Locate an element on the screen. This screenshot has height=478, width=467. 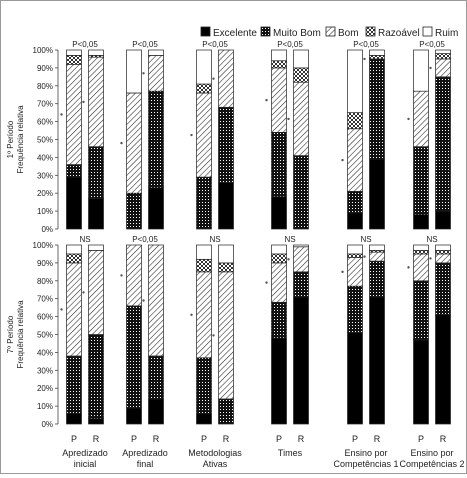
legend-label-muito_bom: Muito Bom is located at coordinates (297, 33).